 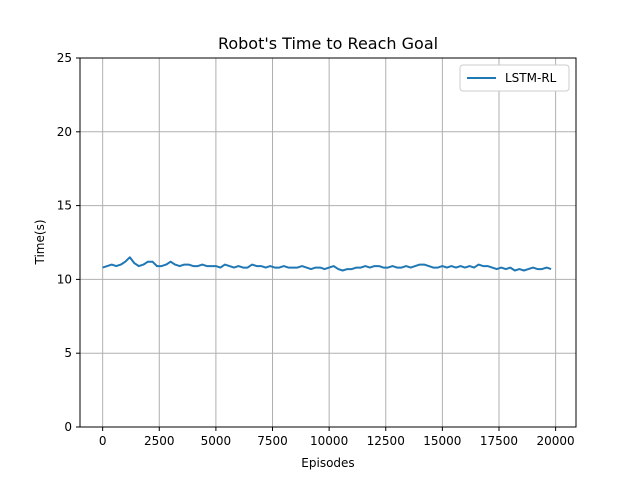 What do you see at coordinates (68, 353) in the screenshot?
I see `y-tick-label: 5` at bounding box center [68, 353].